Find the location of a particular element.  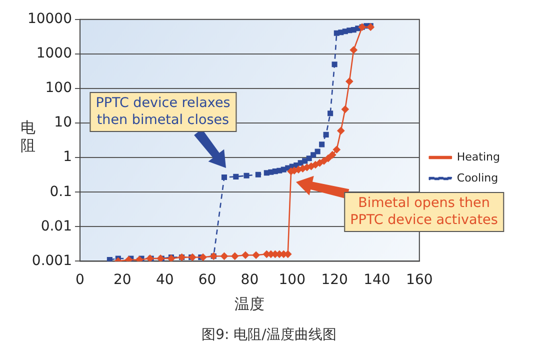

x-tick-label: 100 is located at coordinates (292, 280).